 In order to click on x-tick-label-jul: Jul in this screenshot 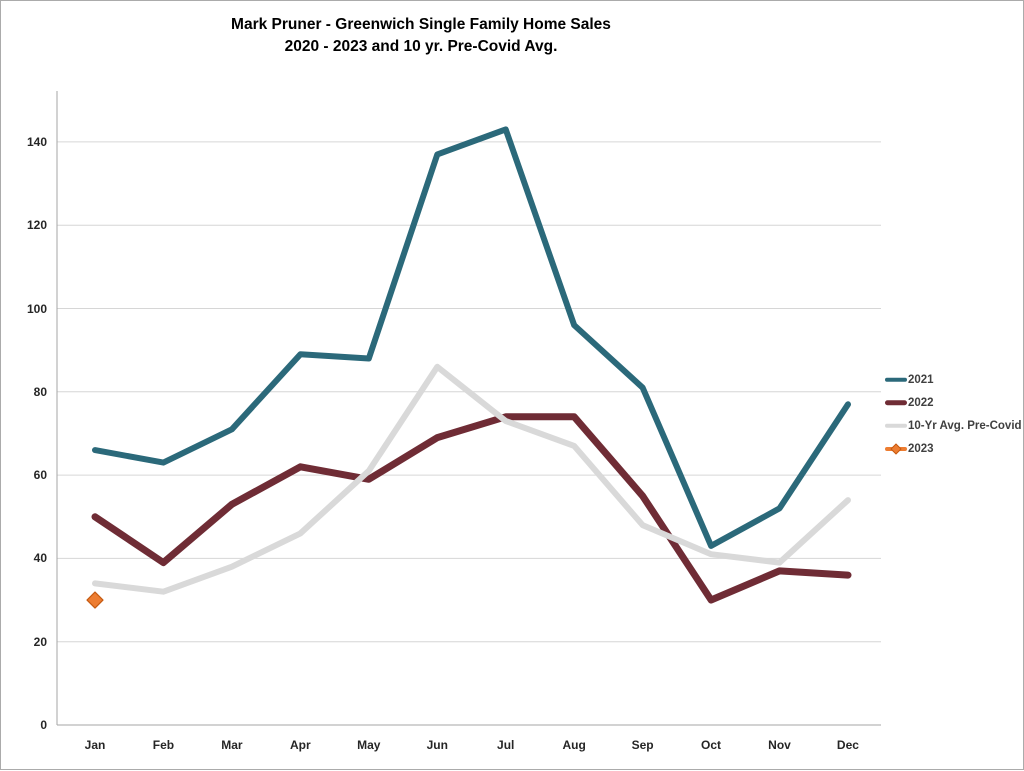, I will do `click(506, 745)`.